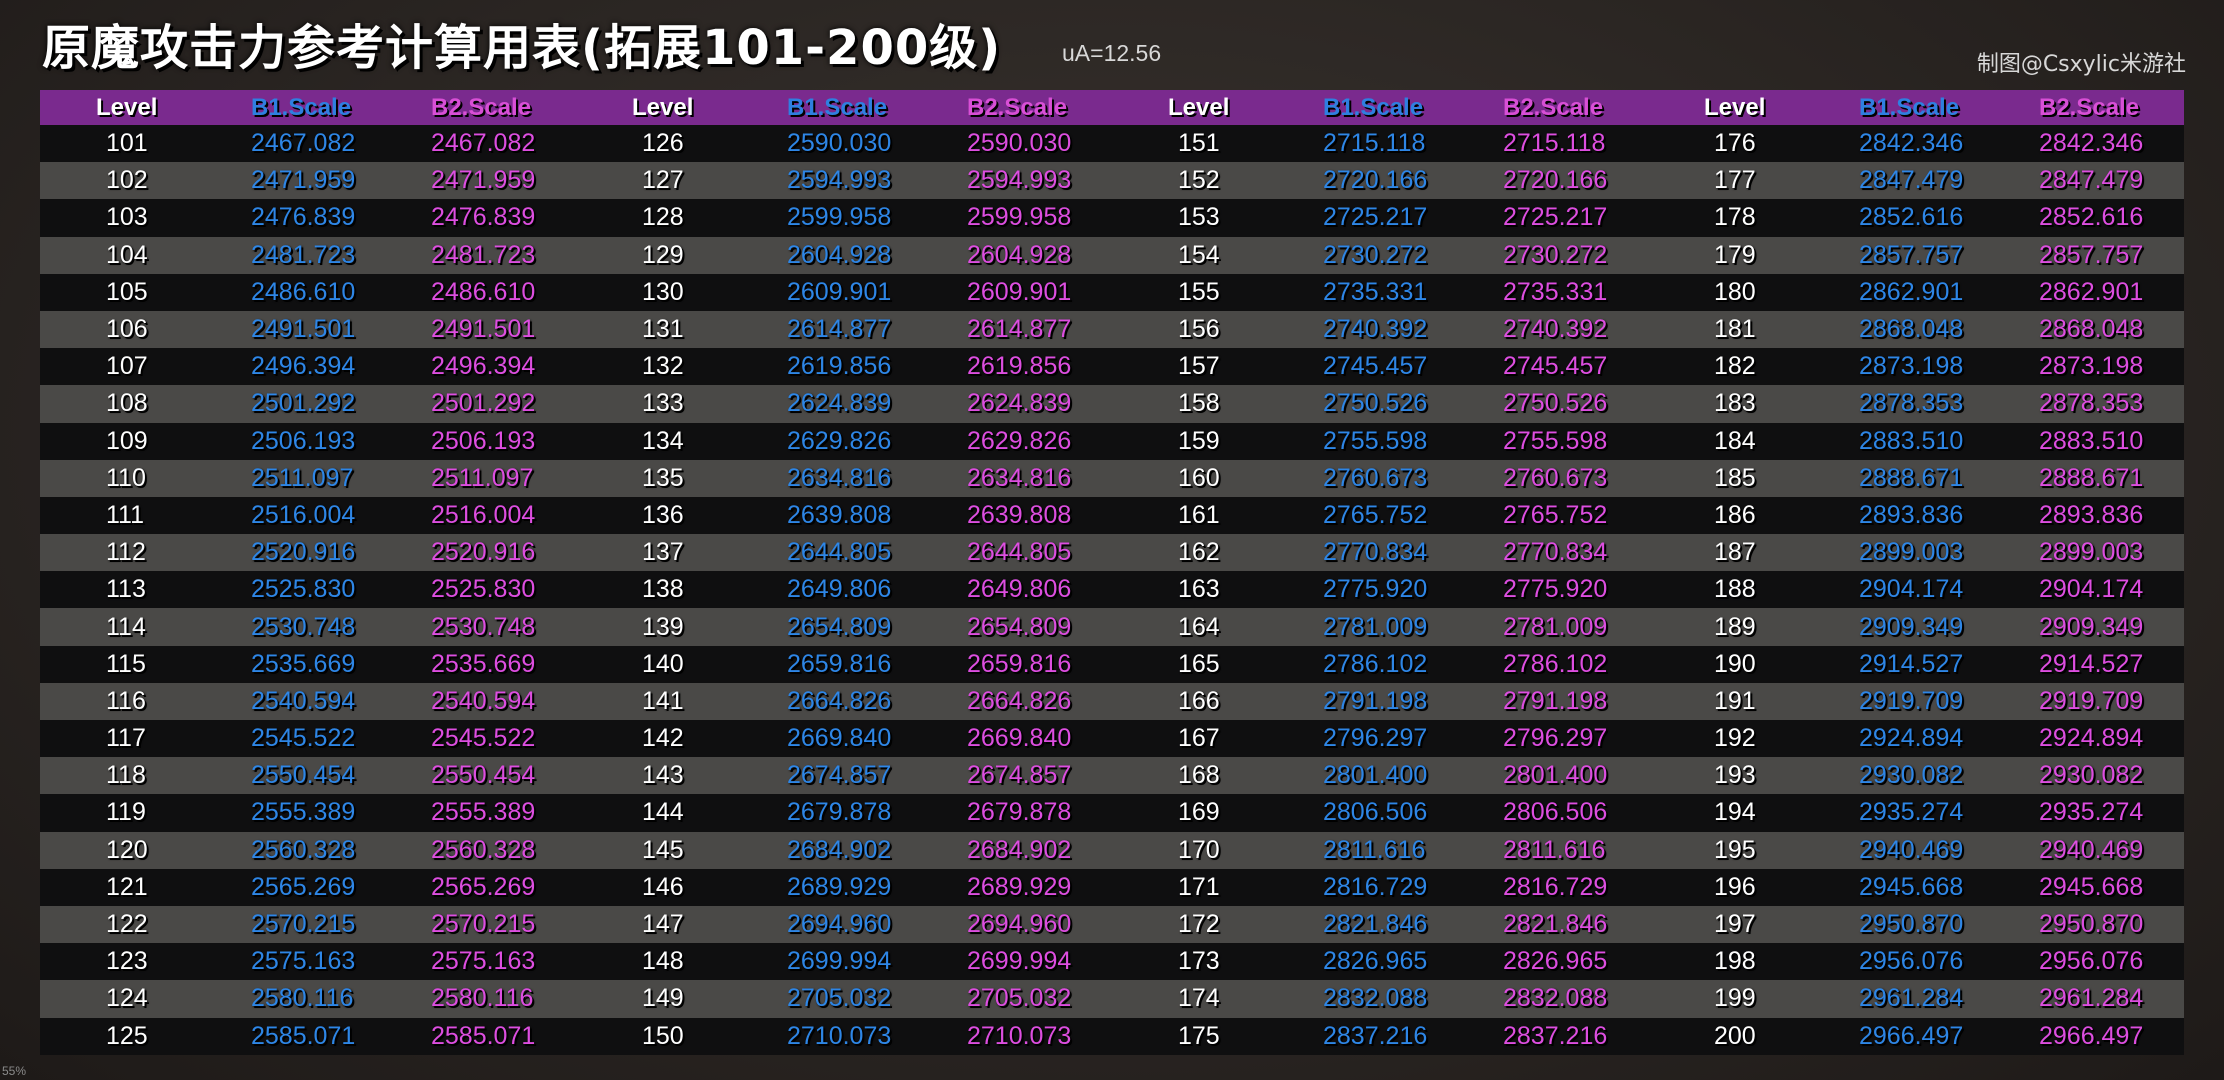  What do you see at coordinates (1735, 998) in the screenshot?
I see `level-cell: 199` at bounding box center [1735, 998].